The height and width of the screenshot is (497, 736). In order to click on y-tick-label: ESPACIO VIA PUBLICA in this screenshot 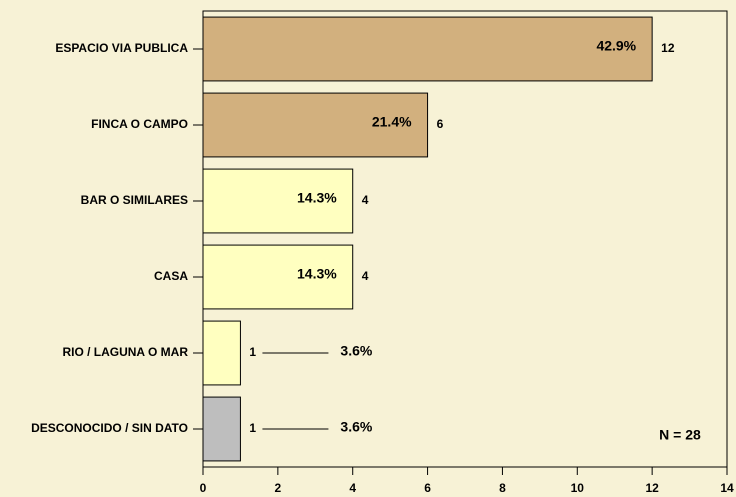, I will do `click(121, 48)`.